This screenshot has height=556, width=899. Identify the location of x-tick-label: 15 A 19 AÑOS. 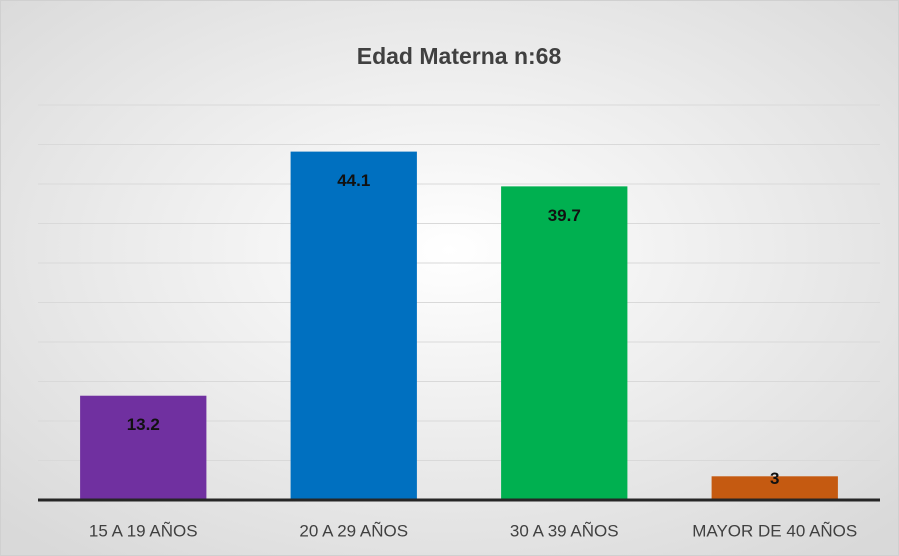
(143, 530).